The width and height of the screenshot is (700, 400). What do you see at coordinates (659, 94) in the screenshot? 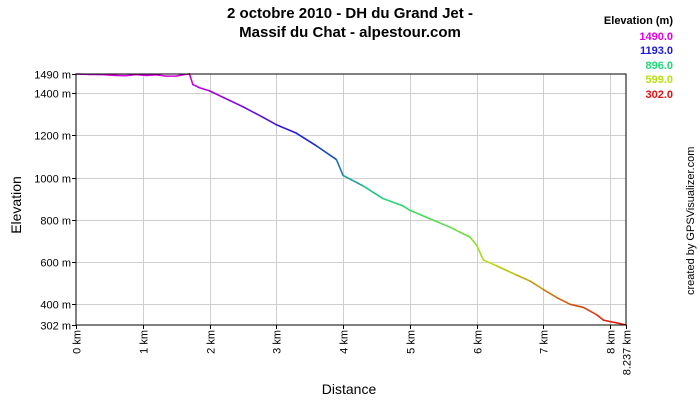
I see `legend-item-302: 302.0` at bounding box center [659, 94].